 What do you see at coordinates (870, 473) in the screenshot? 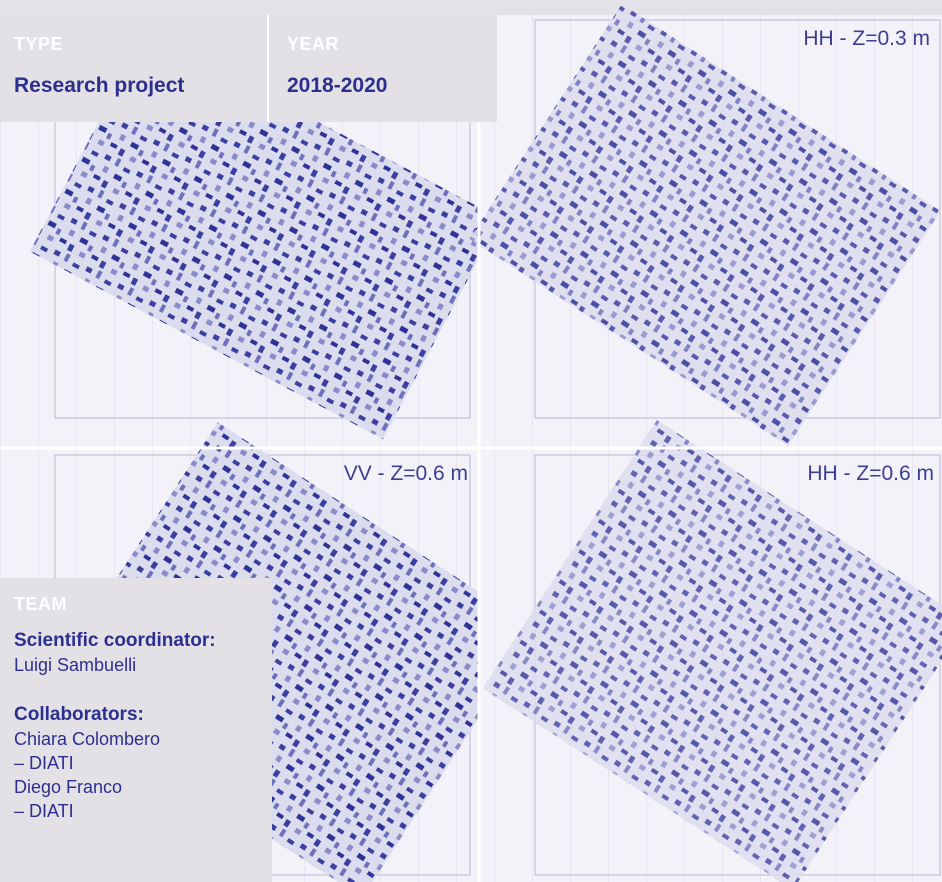
I see `map-label: HH - Z=0.6 m` at bounding box center [870, 473].